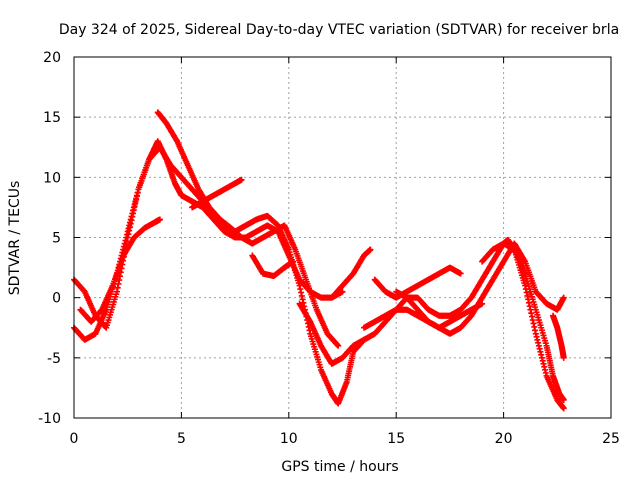 The height and width of the screenshot is (480, 640). Describe the element at coordinates (52, 178) in the screenshot. I see `y-tick-label: 10` at that location.